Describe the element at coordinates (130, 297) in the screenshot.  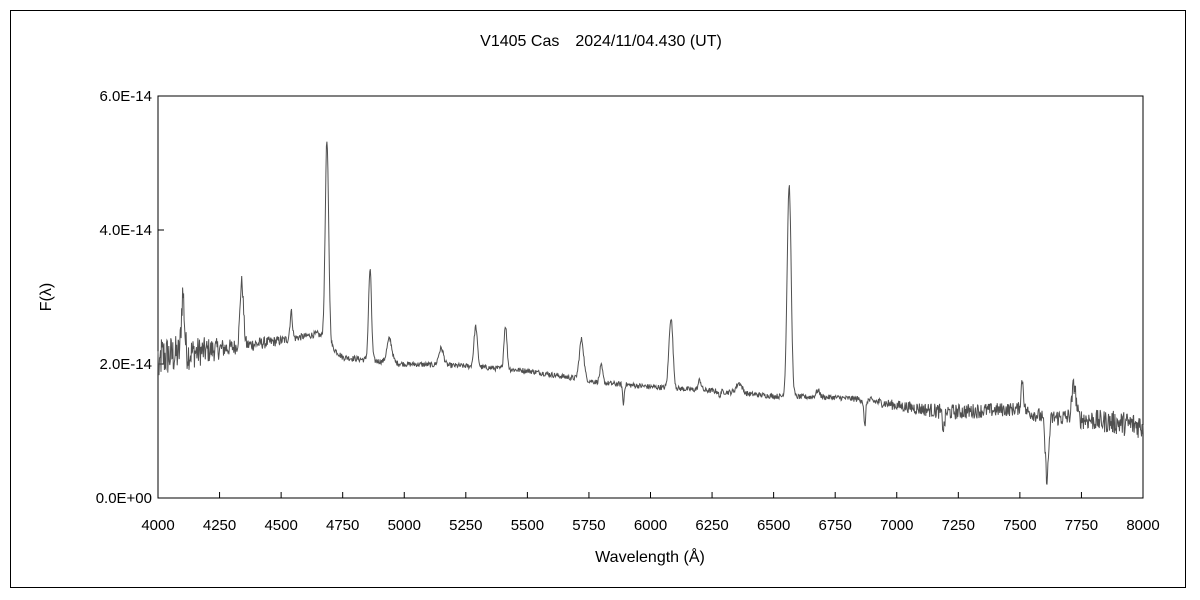
I see `y-axis: 0.0E+00 2.0E-14 4.0E-14 6.0E-14` at that location.